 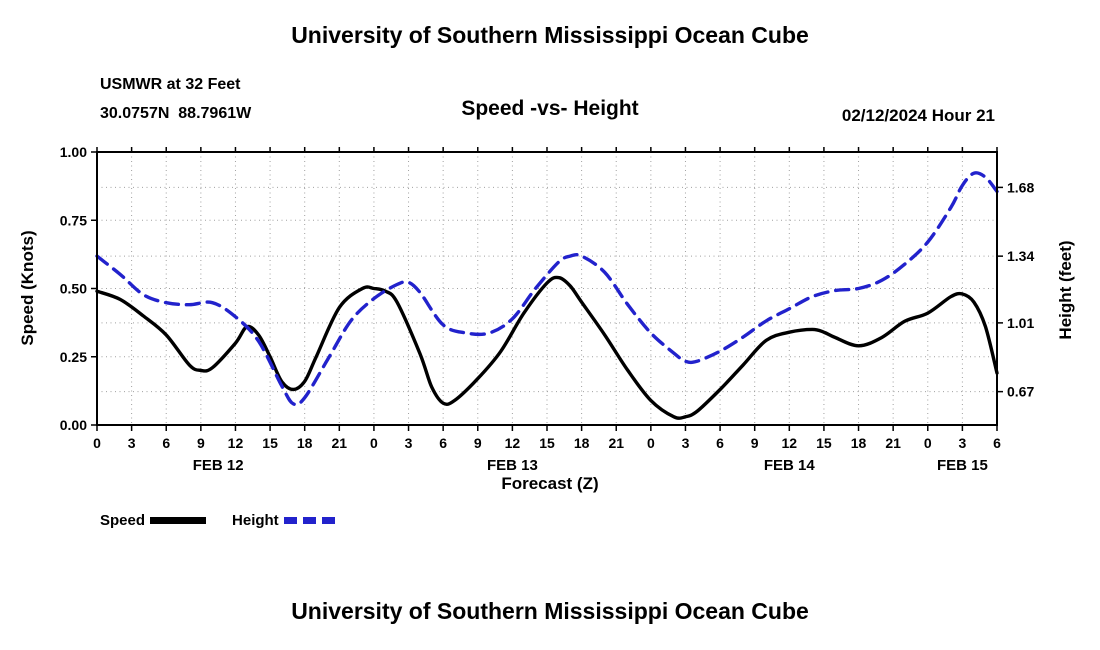 What do you see at coordinates (255, 520) in the screenshot?
I see `legend-height-label: Height` at bounding box center [255, 520].